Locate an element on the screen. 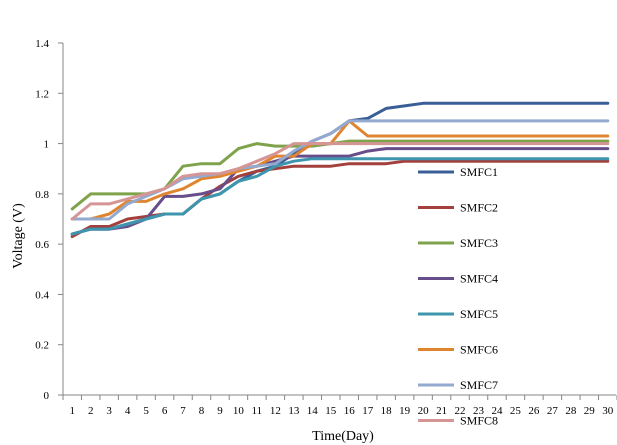  y-axis-title: Voltage (V) is located at coordinates (18, 236).